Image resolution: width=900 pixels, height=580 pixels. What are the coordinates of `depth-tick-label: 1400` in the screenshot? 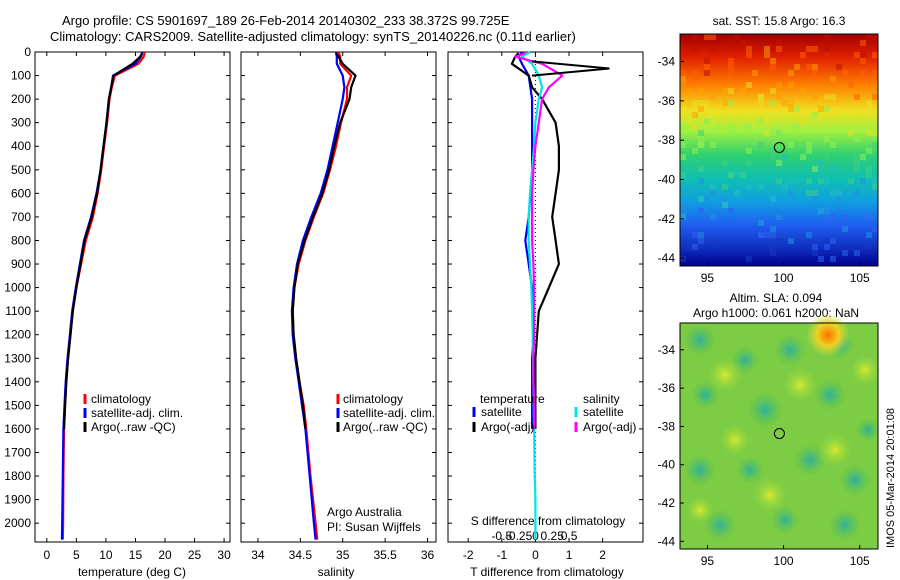 It's located at (17, 382).